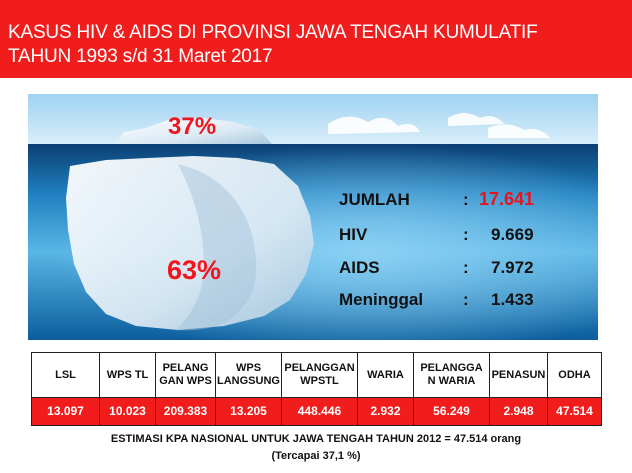 This screenshot has height=473, width=632. I want to click on header-cell: LSL, so click(65, 375).